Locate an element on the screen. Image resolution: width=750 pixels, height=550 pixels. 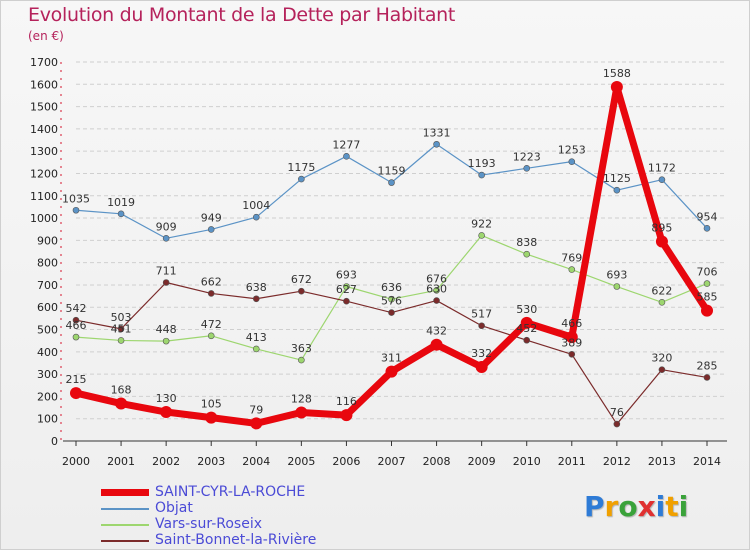
x-tick-label: 2011 is located at coordinates (572, 461).